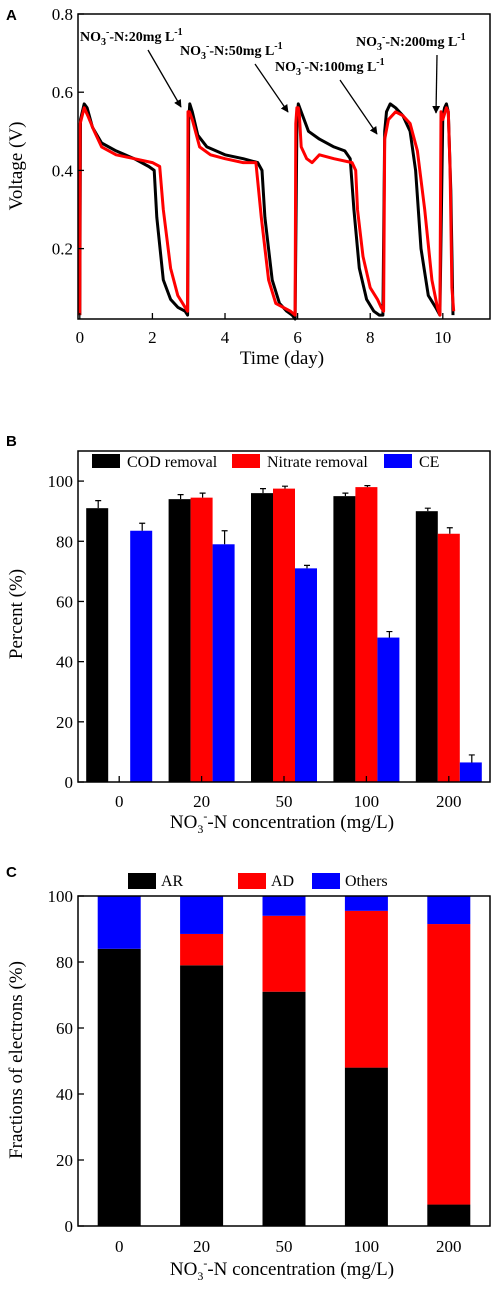 This screenshot has width=500, height=1289. Describe the element at coordinates (358, 107) in the screenshot. I see `annotation-100-arrow` at that location.